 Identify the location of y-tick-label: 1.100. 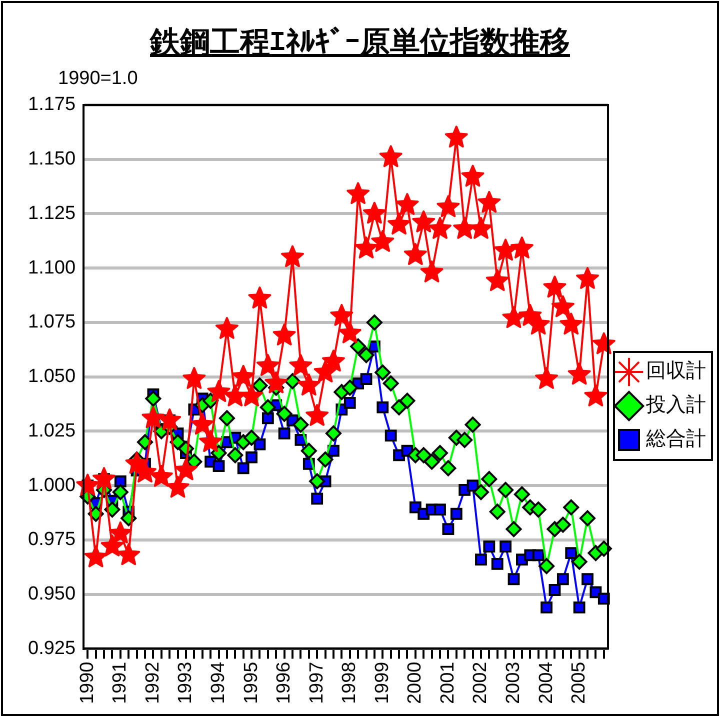
(52, 267).